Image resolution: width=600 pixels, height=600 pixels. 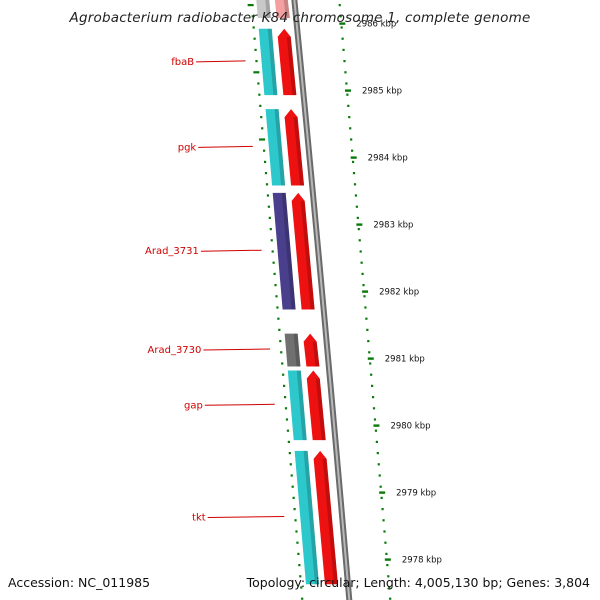 What do you see at coordinates (382, 91) in the screenshot?
I see `scale-tick-label: 2985 kbp` at bounding box center [382, 91].